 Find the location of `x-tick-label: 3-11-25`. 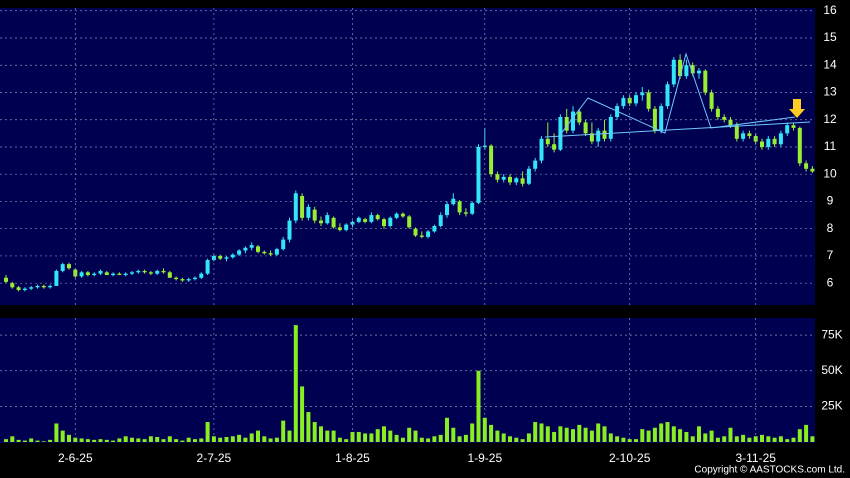

x-tick-label: 3-11-25 is located at coordinates (755, 458).